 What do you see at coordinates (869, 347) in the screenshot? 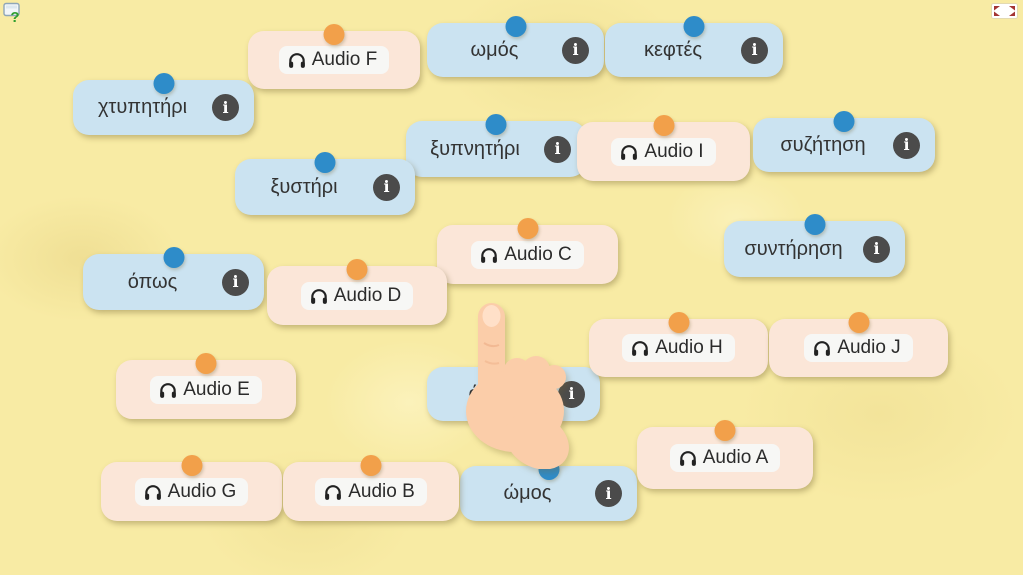
I see `audio-label: Audio J` at bounding box center [869, 347].